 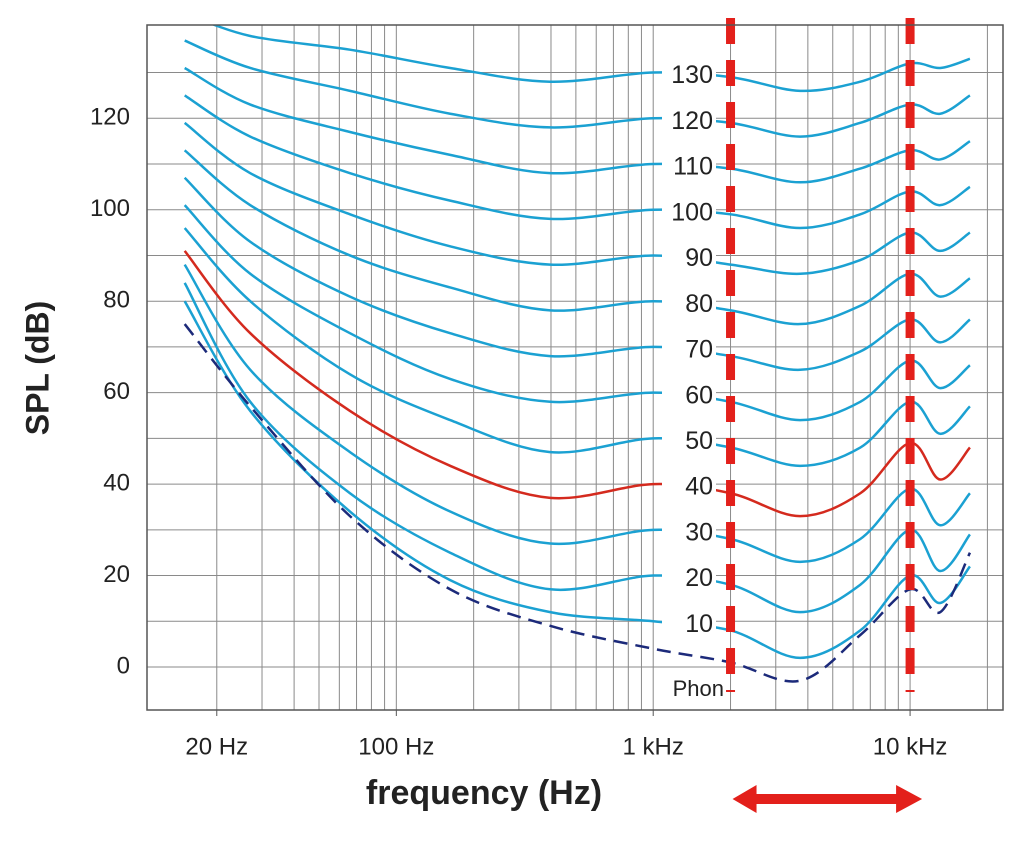 I want to click on y-tick-label: 100, so click(x=110, y=208).